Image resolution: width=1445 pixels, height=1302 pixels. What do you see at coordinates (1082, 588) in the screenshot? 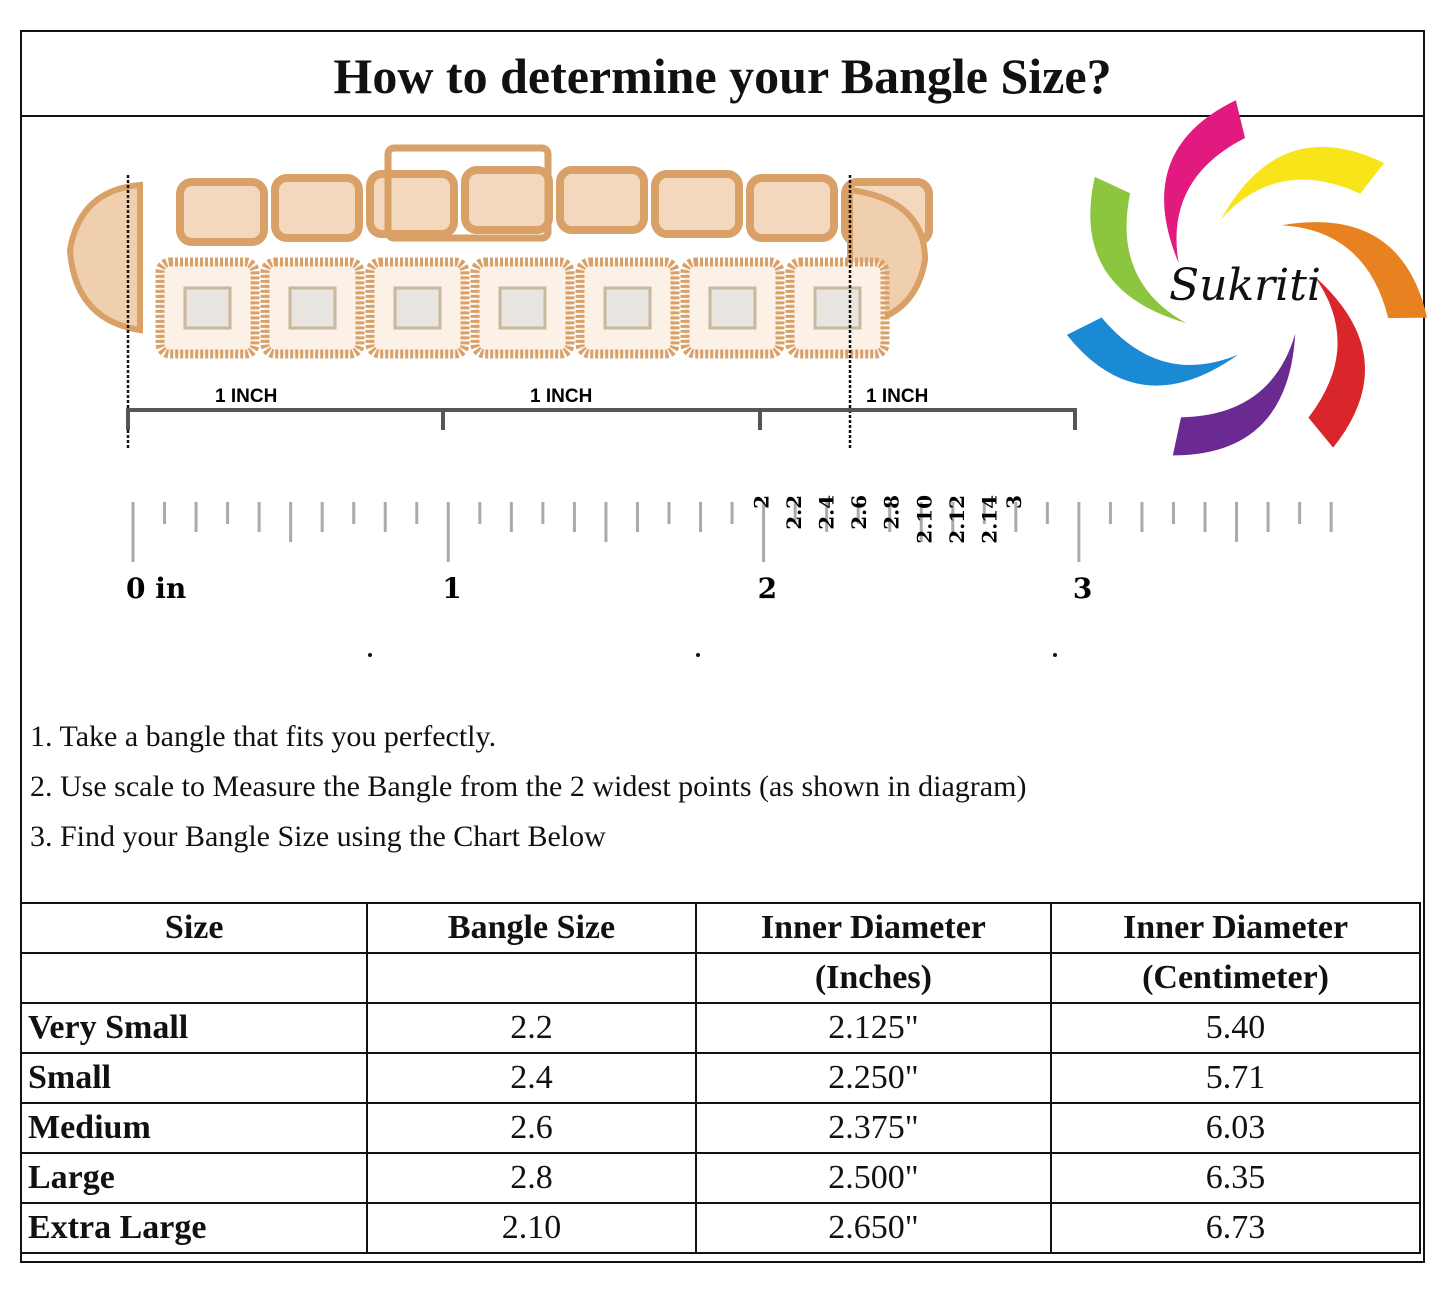
I see `ruler-label: 3` at bounding box center [1082, 588].